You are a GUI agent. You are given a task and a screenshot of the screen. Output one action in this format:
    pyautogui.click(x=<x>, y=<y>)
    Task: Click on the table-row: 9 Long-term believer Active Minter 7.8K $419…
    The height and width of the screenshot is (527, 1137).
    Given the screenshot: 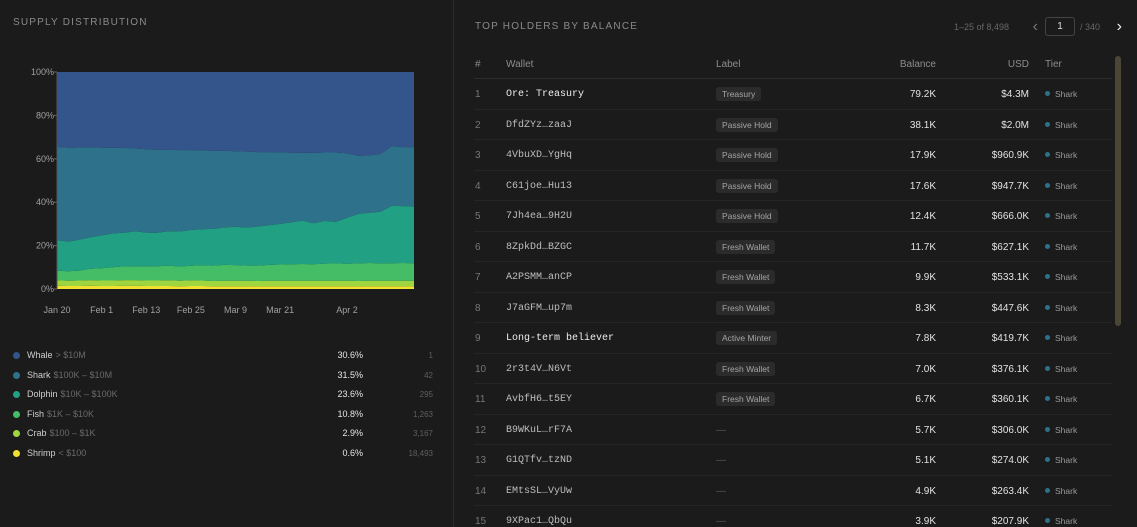 What is the action you would take?
    pyautogui.click(x=793, y=338)
    